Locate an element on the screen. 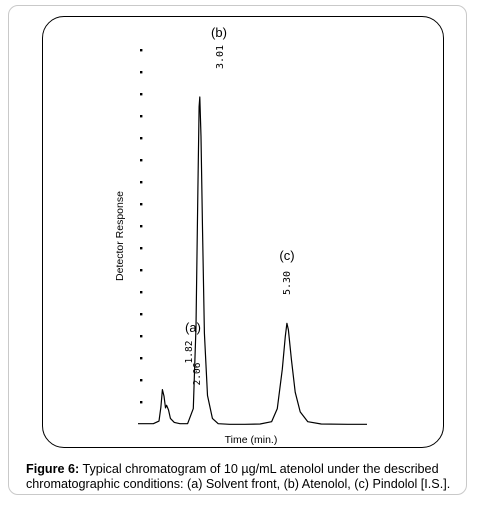  peak-label-a: (a) is located at coordinates (193, 327).